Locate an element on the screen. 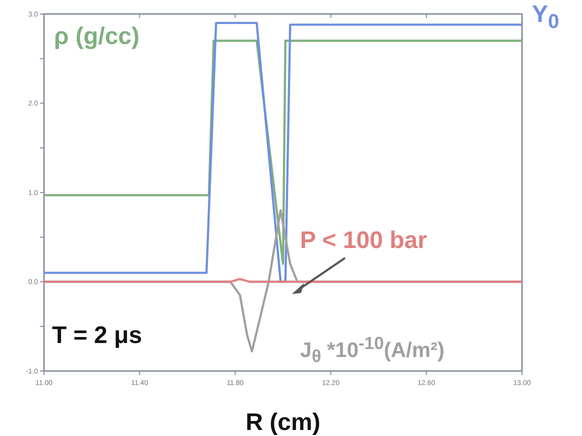  text: J$_{θ}$ *10$^{-10}$(A/m²) is located at coordinates (373, 349).